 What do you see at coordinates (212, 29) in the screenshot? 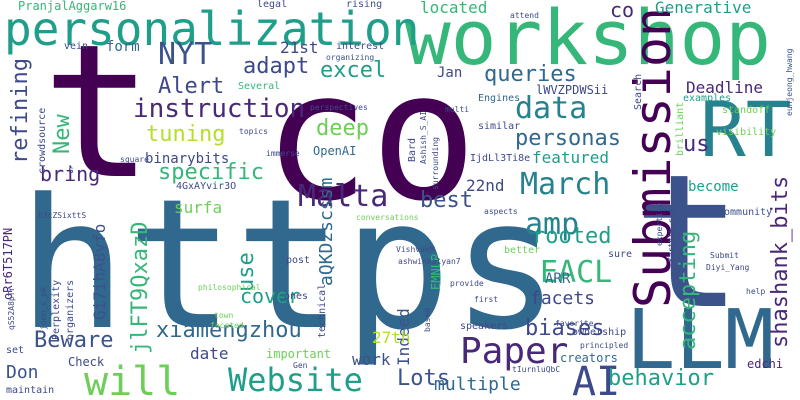
I see `word-personalization: personalization` at bounding box center [212, 29].